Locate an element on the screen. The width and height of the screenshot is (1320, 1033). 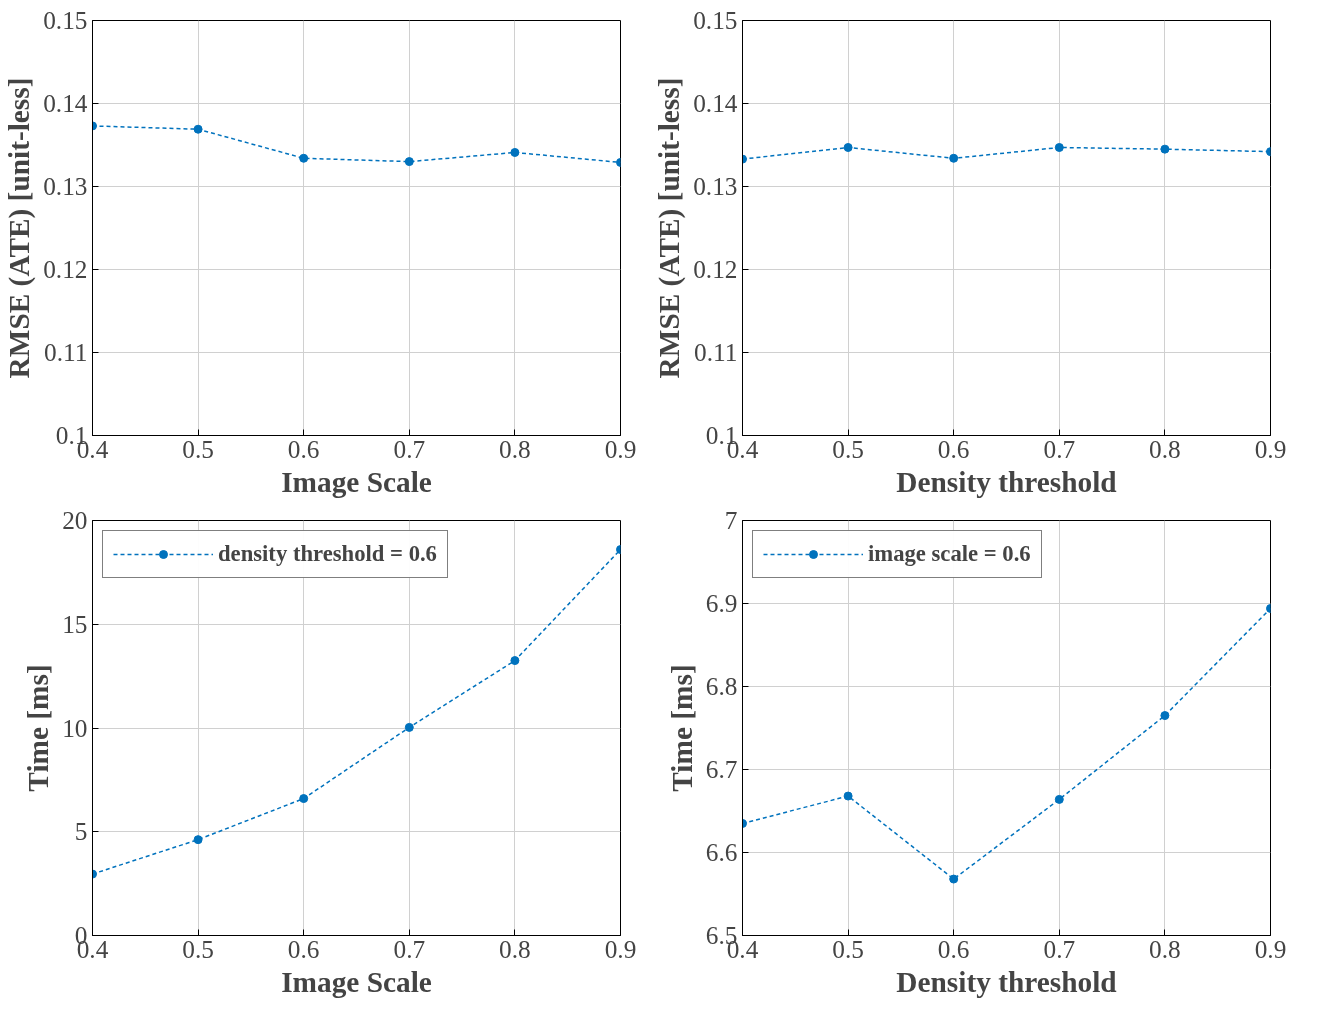
y-tick-label: 20 is located at coordinates (75, 520).